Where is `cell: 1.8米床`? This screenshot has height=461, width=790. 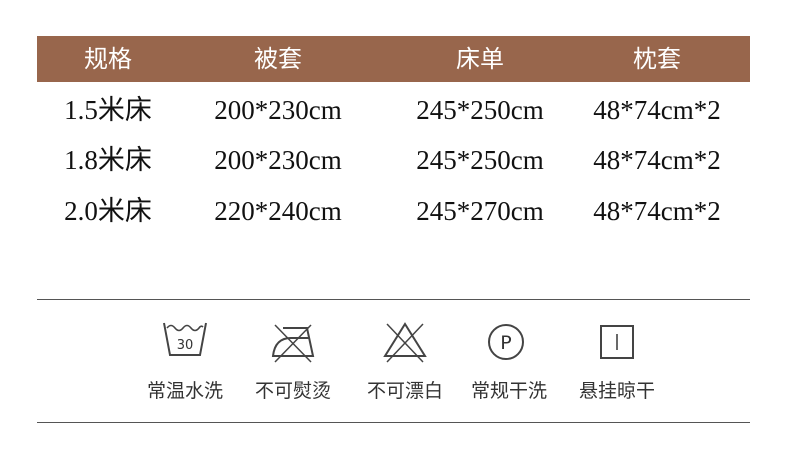 cell: 1.8米床 is located at coordinates (108, 160).